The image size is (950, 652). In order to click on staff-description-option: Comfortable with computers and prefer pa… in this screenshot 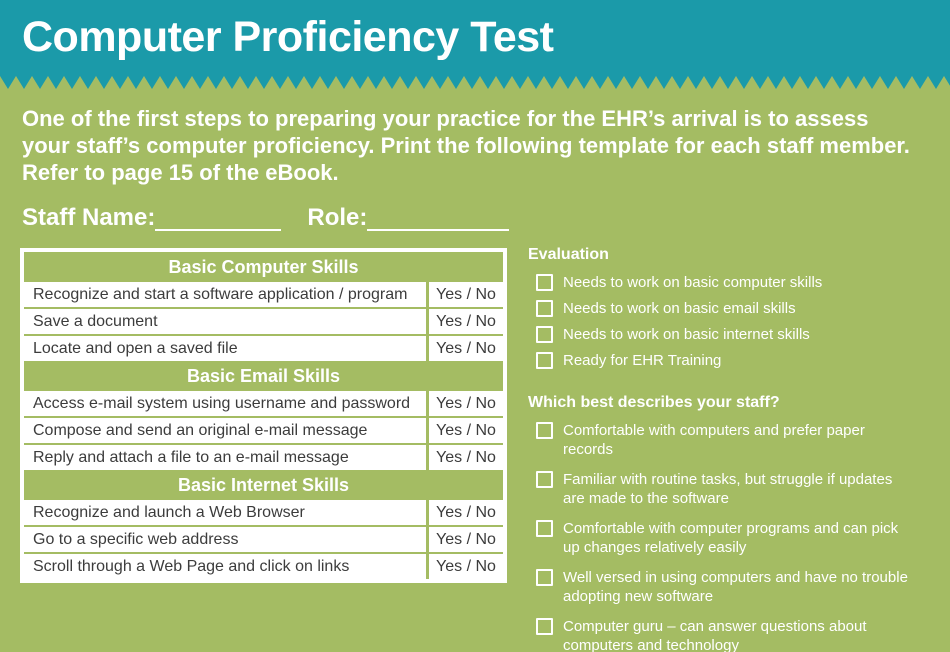, I will do `click(736, 440)`.